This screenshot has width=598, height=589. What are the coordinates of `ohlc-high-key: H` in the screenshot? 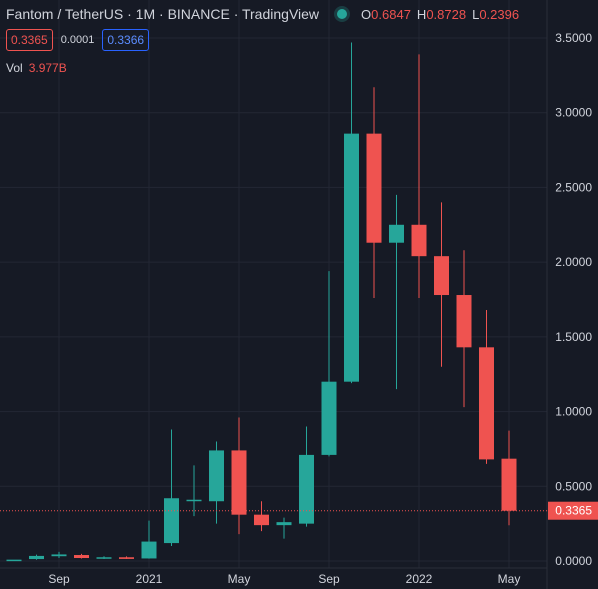 It's located at (421, 14).